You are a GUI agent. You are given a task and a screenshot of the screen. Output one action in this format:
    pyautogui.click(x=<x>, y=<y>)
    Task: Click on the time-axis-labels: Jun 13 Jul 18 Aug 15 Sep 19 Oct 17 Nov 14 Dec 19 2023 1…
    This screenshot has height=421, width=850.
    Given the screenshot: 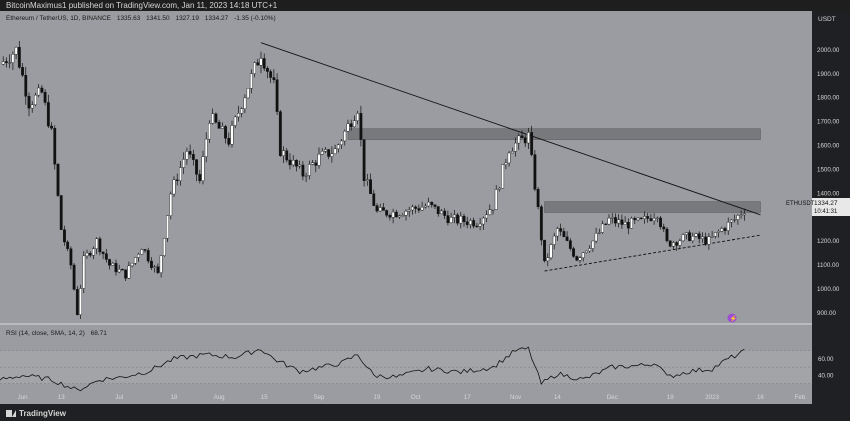 What is the action you would take?
    pyautogui.click(x=412, y=397)
    